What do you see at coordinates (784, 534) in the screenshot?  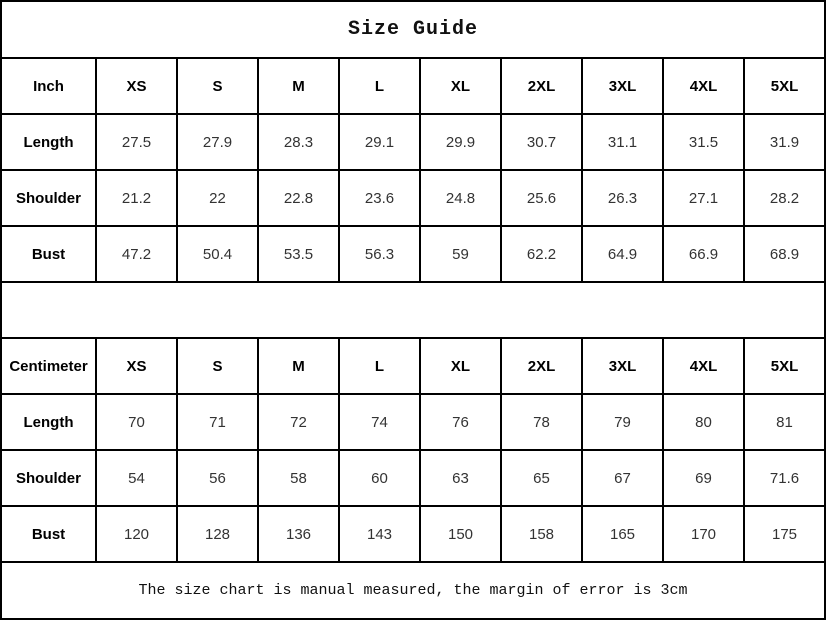 I see `value-cell: 175` at bounding box center [784, 534].